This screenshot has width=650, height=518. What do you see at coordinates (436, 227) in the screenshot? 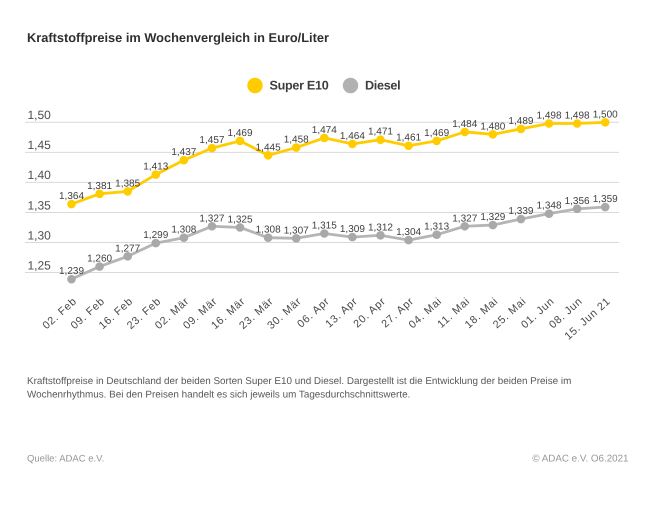
I see `svg-text: 1,313` at bounding box center [436, 227].